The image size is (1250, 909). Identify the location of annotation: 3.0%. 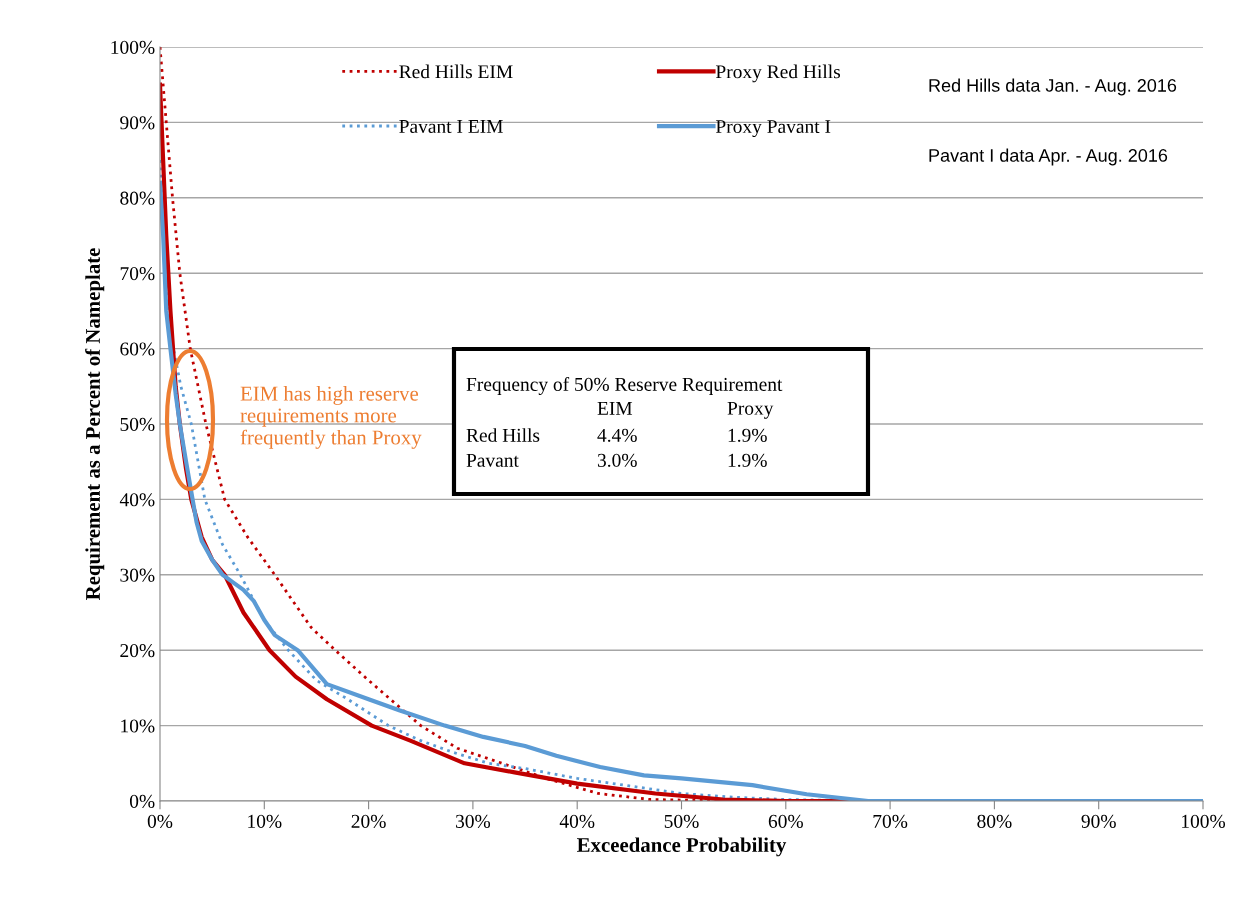
(617, 460).